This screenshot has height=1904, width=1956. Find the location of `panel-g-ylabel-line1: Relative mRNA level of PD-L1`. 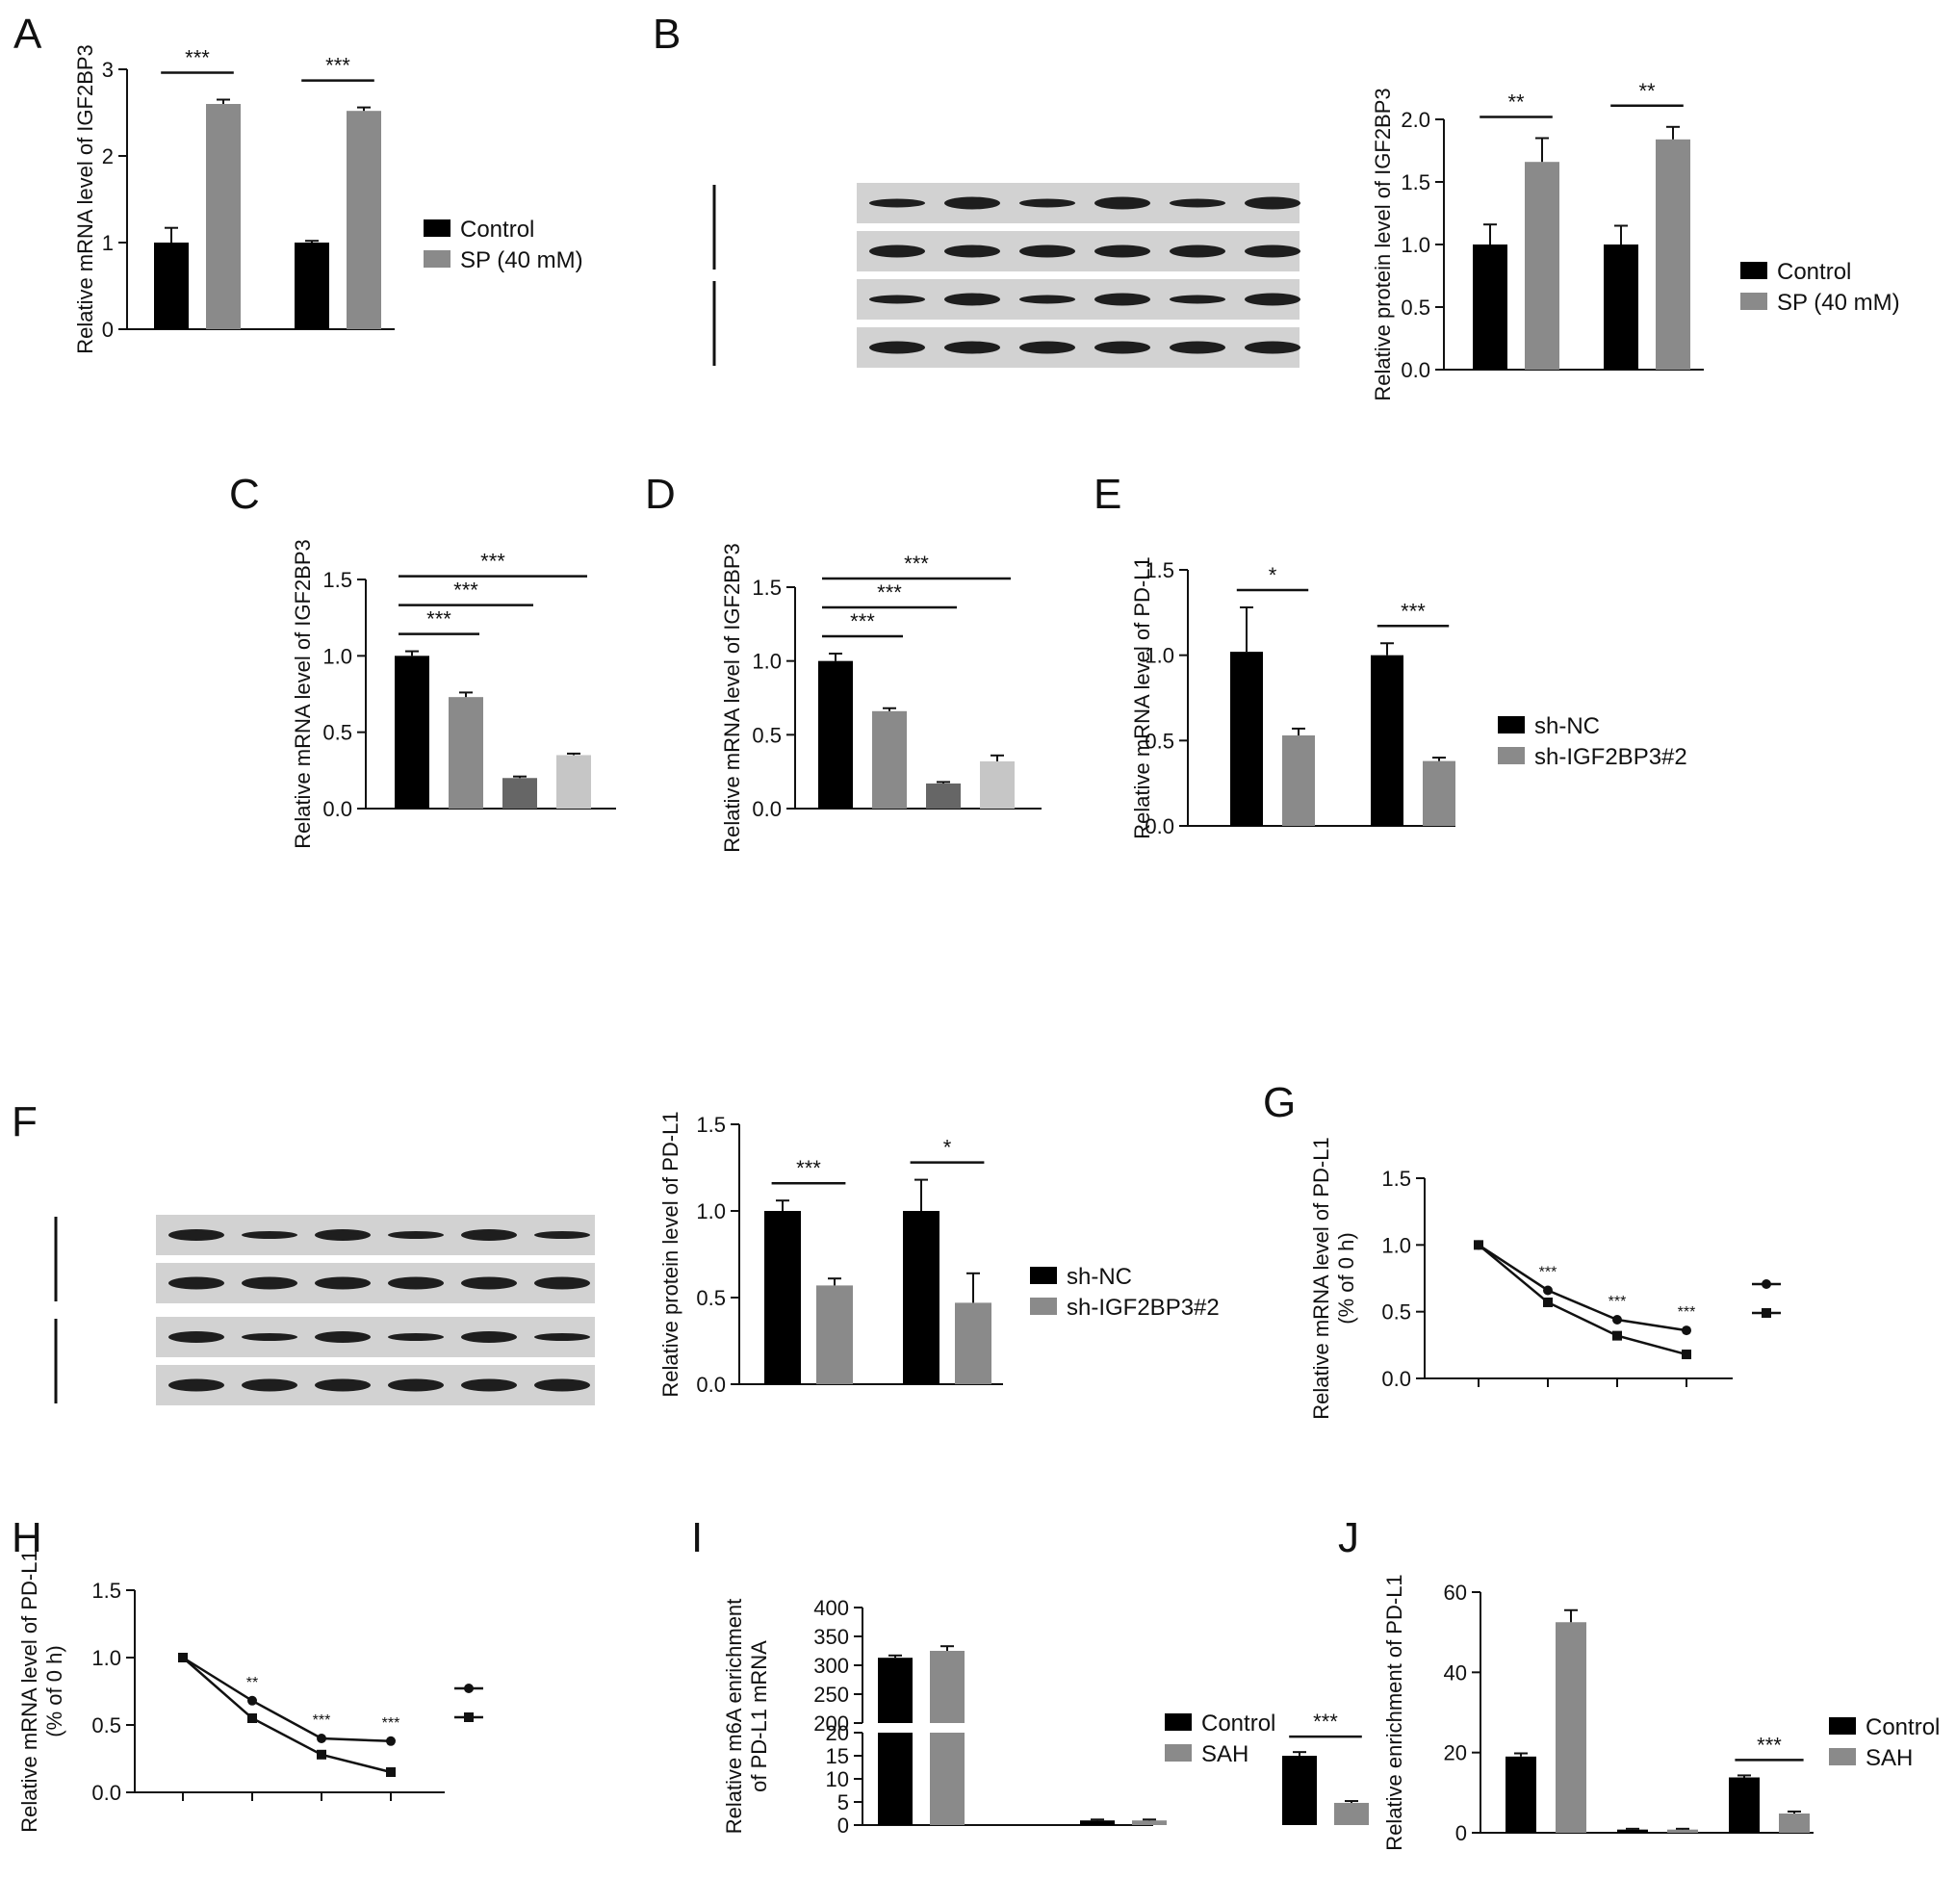

panel-g-ylabel-line1: Relative mRNA level of PD-L1 is located at coordinates (1321, 1278).